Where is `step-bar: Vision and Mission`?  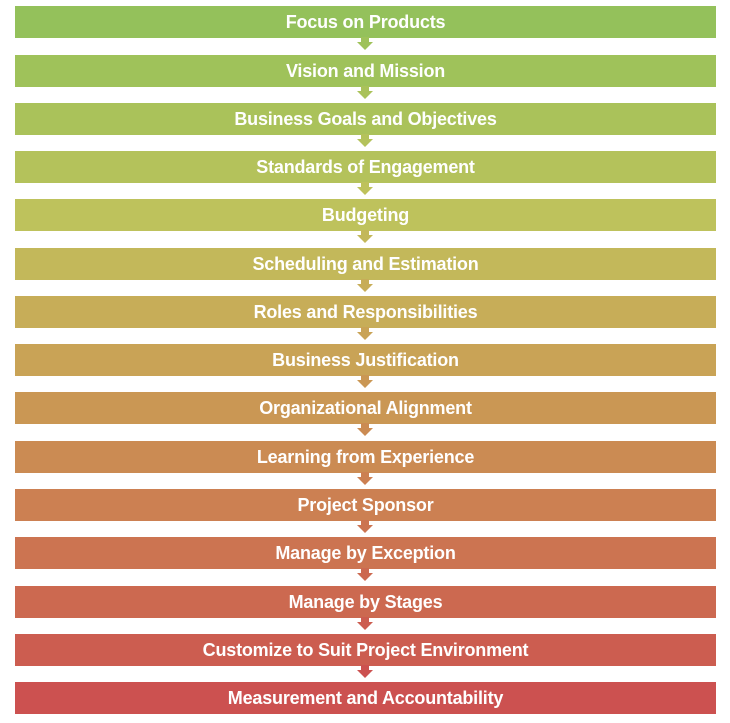
step-bar: Vision and Mission is located at coordinates (365, 71).